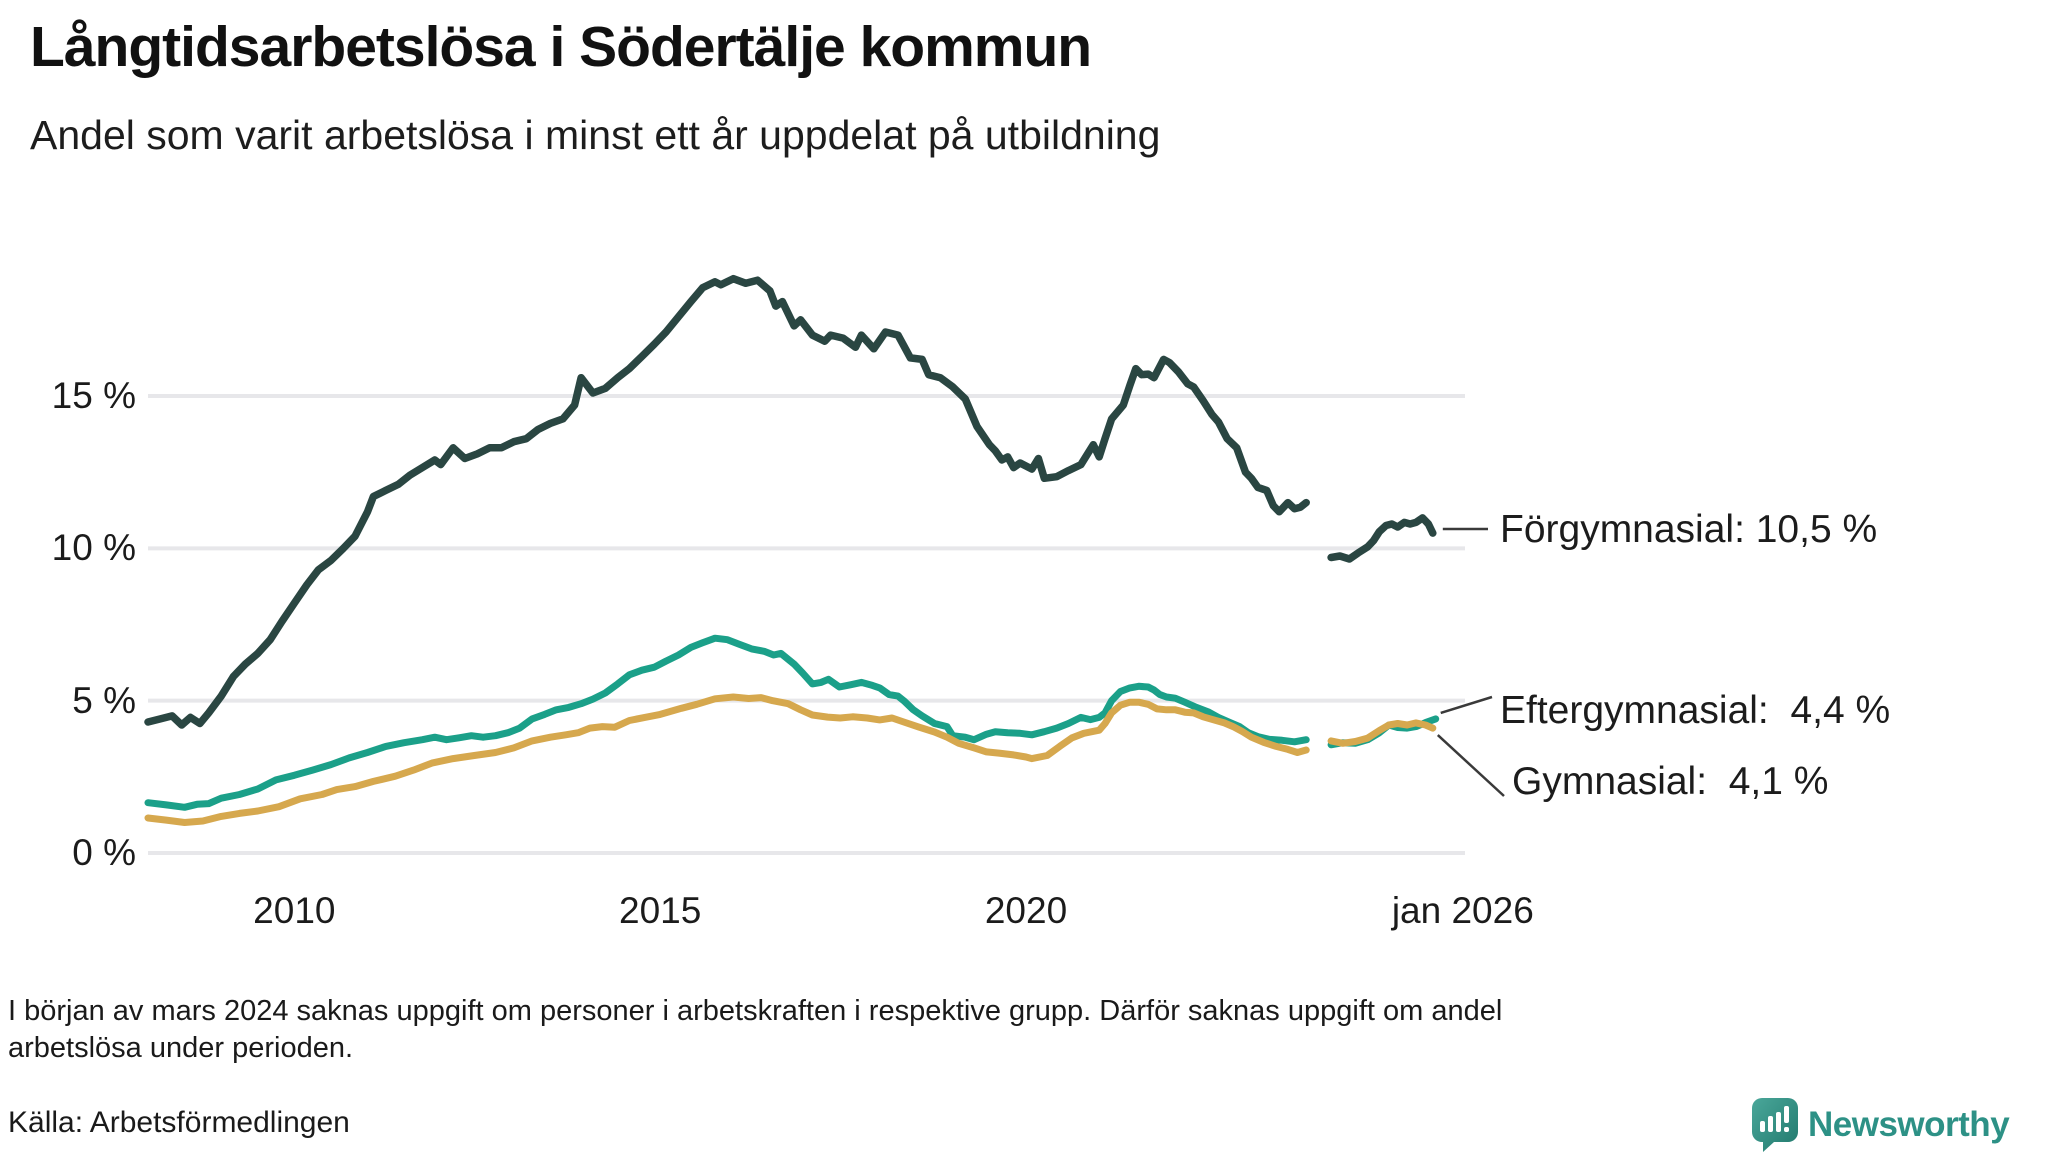 The height and width of the screenshot is (1152, 2048). What do you see at coordinates (1026, 910) in the screenshot?
I see `x-tick-label: 2020` at bounding box center [1026, 910].